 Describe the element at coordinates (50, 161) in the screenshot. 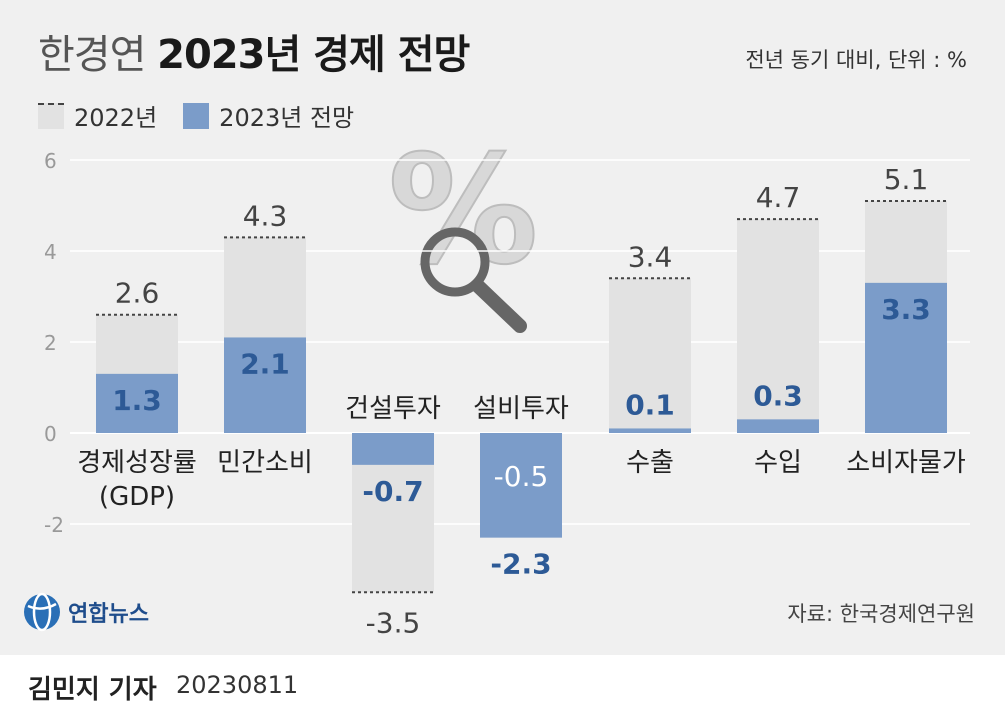

I see `y-tick-label: 6` at that location.